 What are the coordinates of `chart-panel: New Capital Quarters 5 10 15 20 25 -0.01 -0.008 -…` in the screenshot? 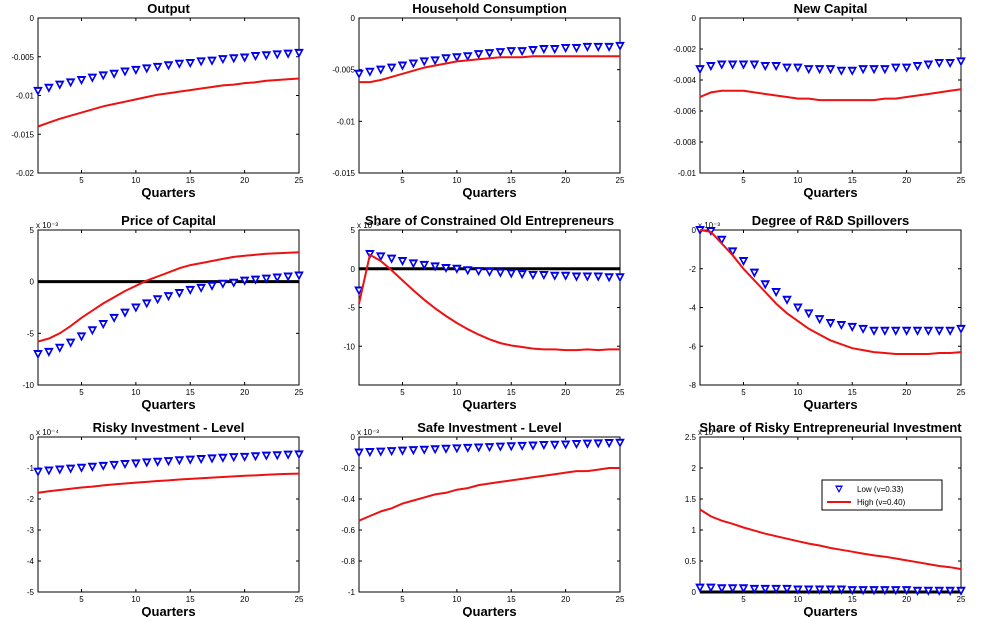 It's located at (819, 100).